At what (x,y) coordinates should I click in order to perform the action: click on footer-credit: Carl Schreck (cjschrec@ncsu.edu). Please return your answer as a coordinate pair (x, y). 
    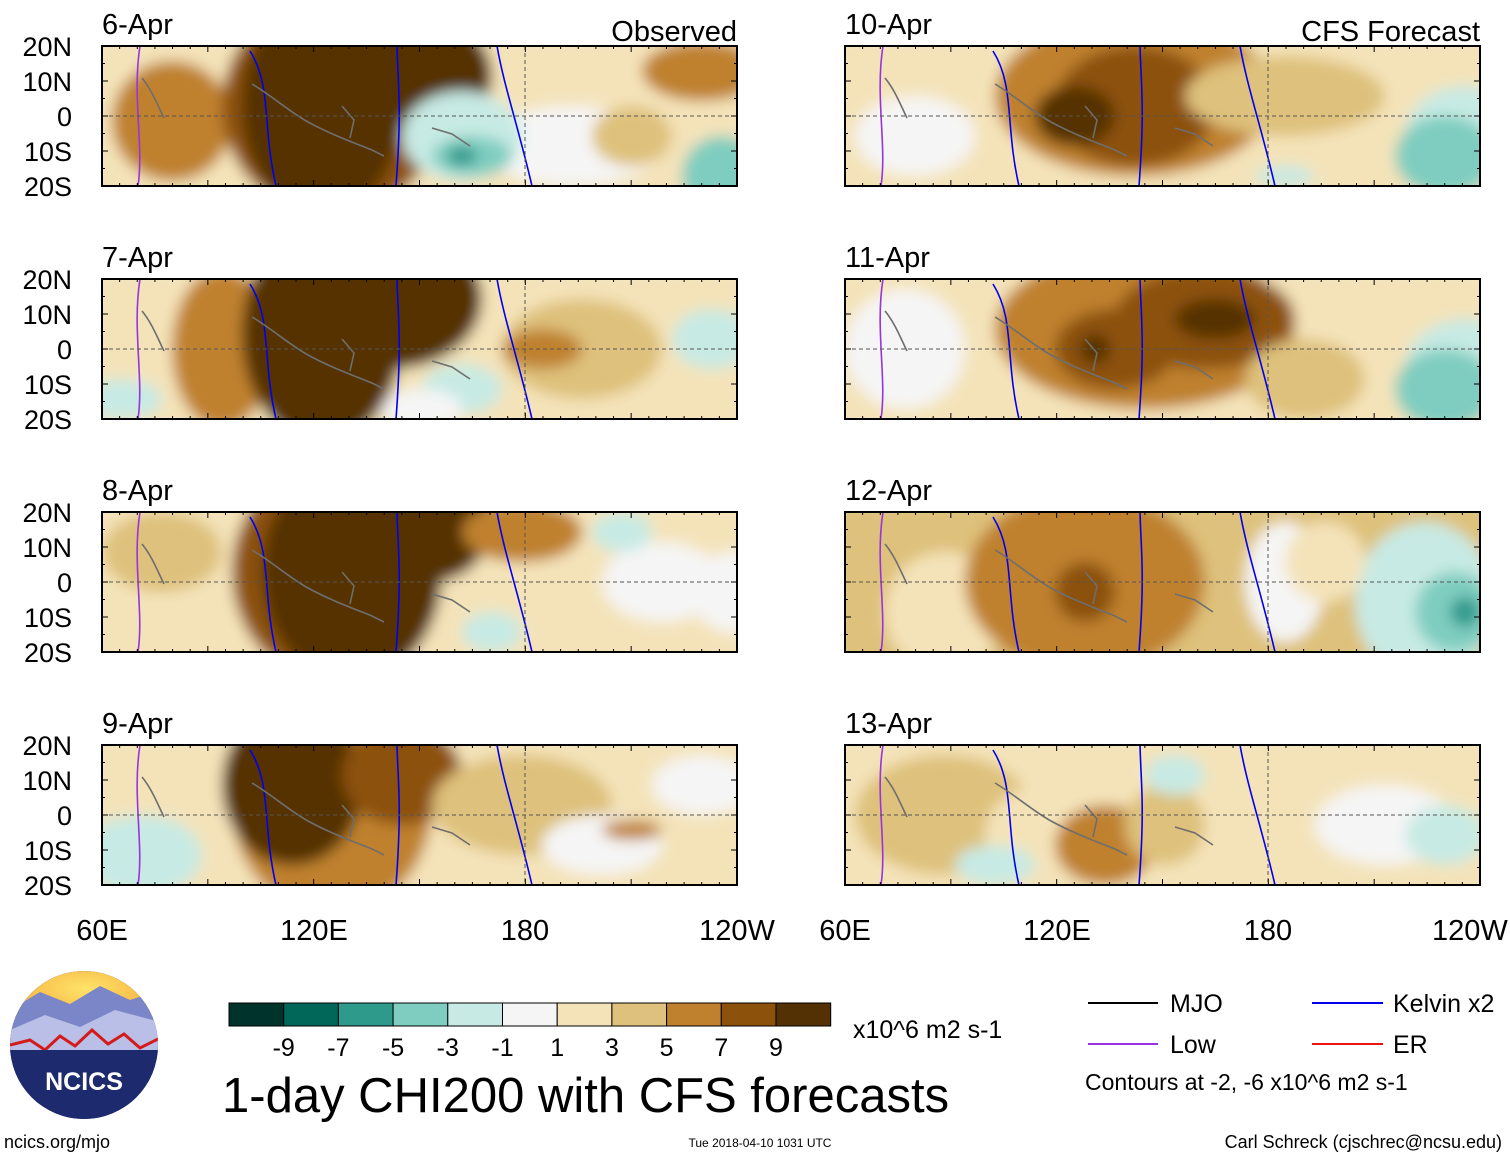
    Looking at the image, I should click on (1363, 1142).